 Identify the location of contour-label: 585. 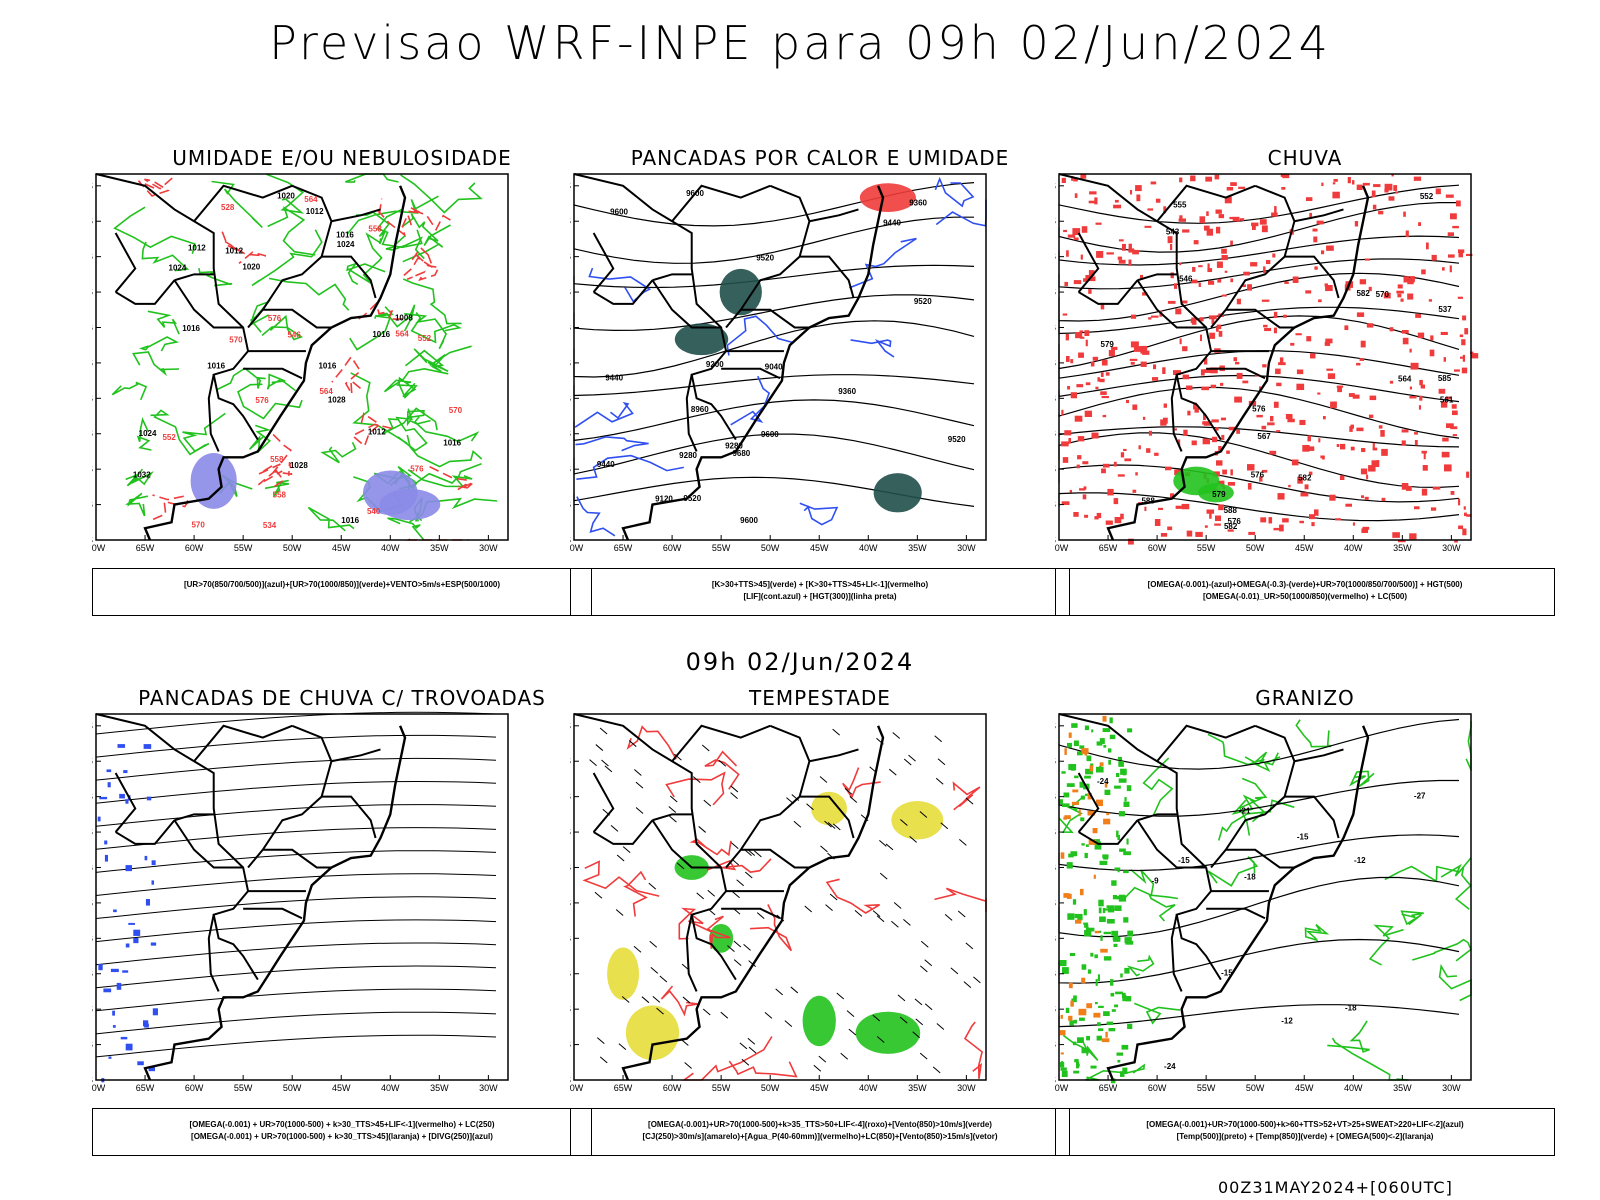
(1445, 378).